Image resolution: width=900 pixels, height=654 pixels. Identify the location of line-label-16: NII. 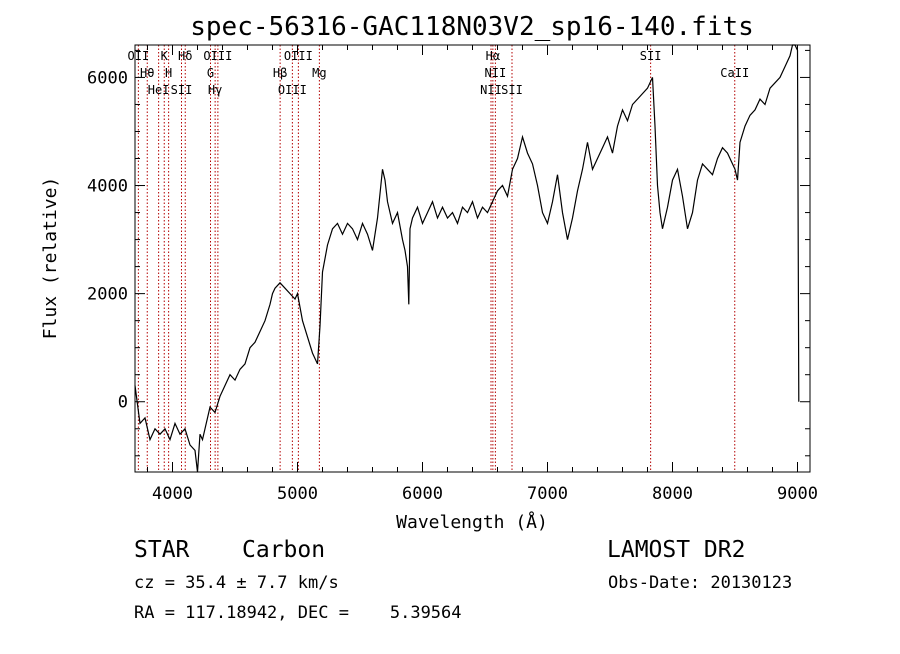
(496, 73).